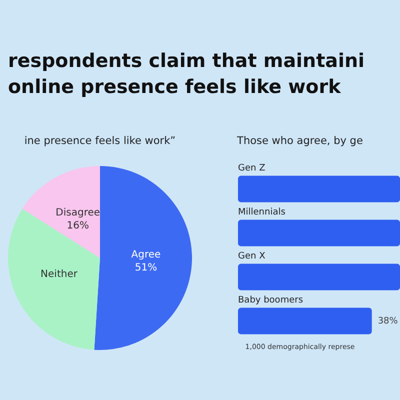 The height and width of the screenshot is (400, 400). I want to click on slice-label: Agree, so click(146, 254).